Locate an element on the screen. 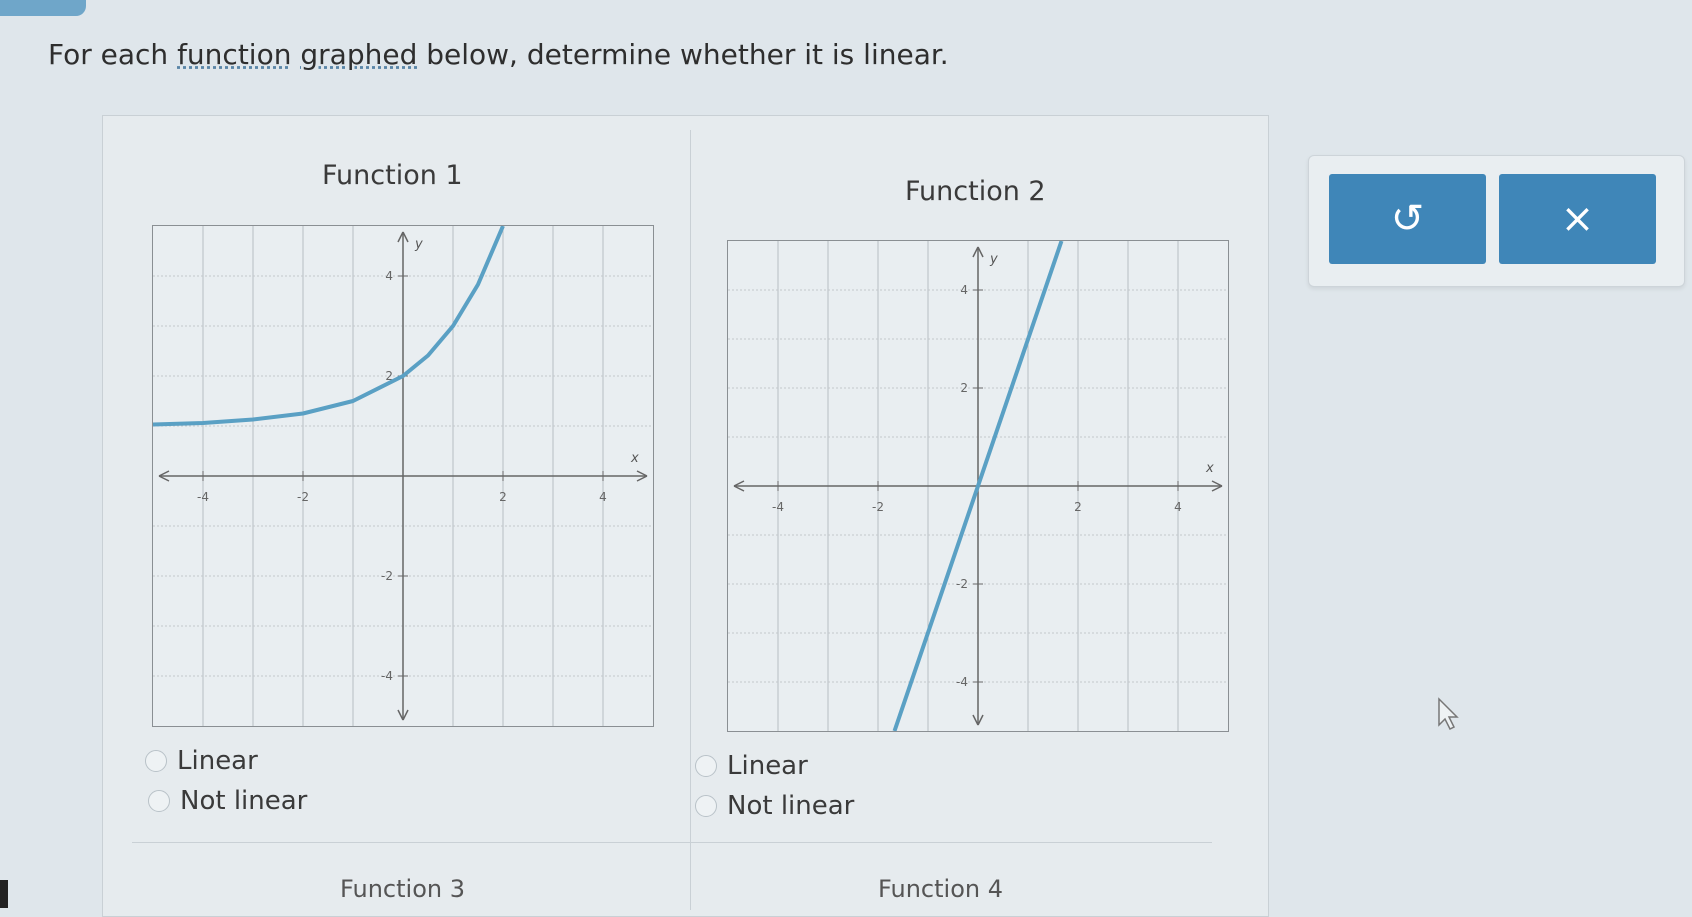 The height and width of the screenshot is (917, 1692). question-suffix: below, determine whether it is linear. is located at coordinates (683, 54).